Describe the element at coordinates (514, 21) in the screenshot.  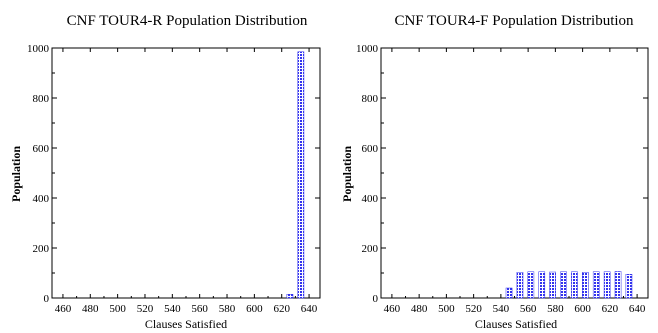
I see `chart-title: CNF TOUR4-F Population Distribution` at that location.